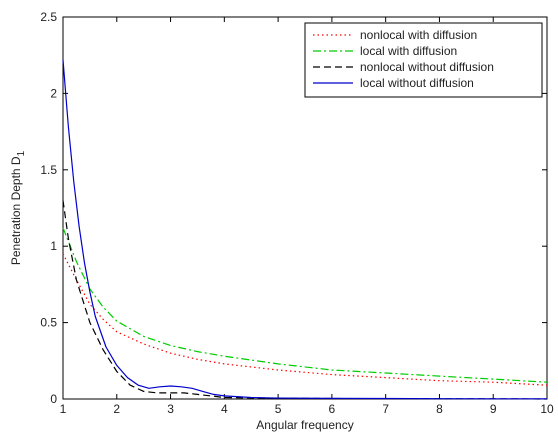 The height and width of the screenshot is (447, 558). I want to click on x-tick-label: 8, so click(439, 409).